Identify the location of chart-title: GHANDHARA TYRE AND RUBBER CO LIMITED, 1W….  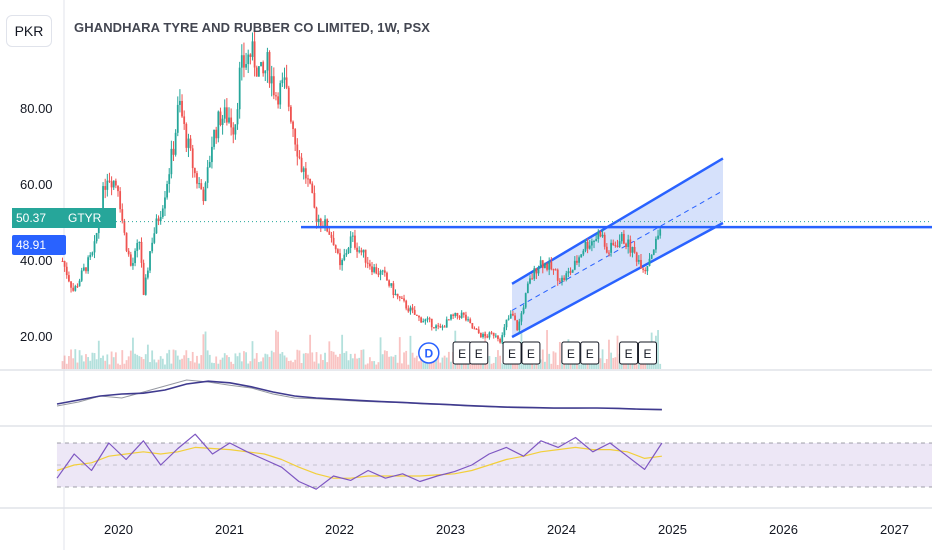
(252, 27).